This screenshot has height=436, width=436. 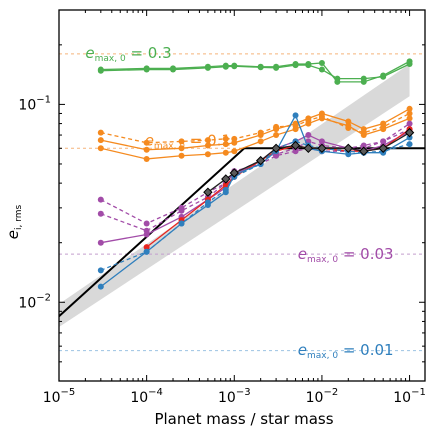 What do you see at coordinates (346, 255) in the screenshot?
I see `reference-label-2: emax, 0 = 0.03` at bounding box center [346, 255].